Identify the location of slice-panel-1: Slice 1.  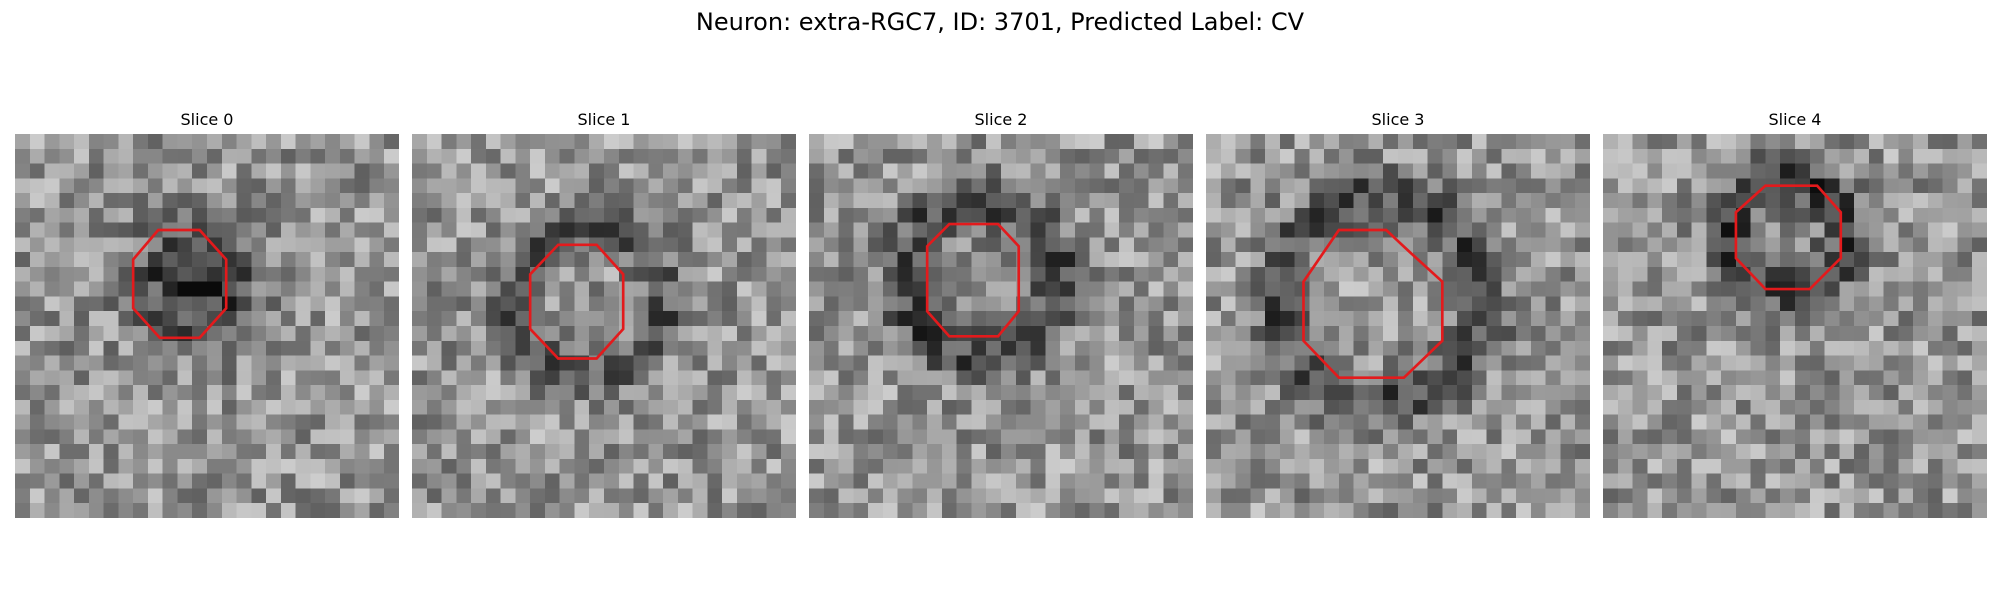
(604, 313).